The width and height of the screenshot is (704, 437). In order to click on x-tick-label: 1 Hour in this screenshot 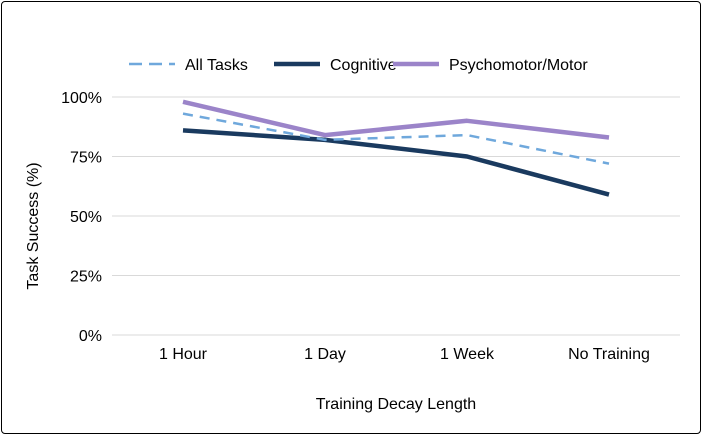, I will do `click(183, 354)`.